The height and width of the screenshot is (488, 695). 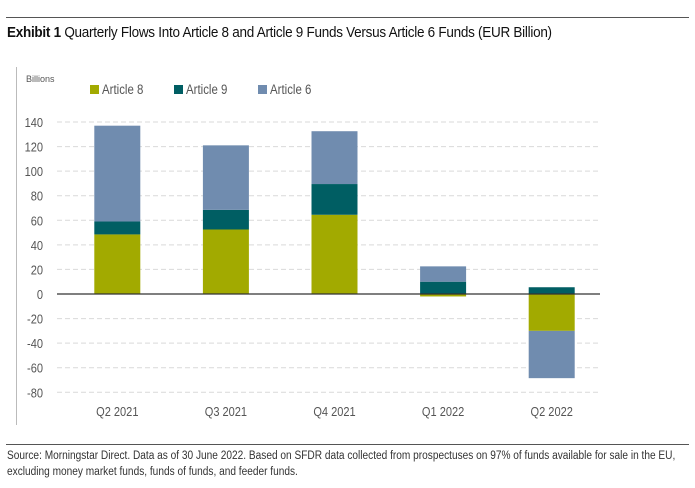 I want to click on y-tick-label: -80, so click(x=35, y=392).